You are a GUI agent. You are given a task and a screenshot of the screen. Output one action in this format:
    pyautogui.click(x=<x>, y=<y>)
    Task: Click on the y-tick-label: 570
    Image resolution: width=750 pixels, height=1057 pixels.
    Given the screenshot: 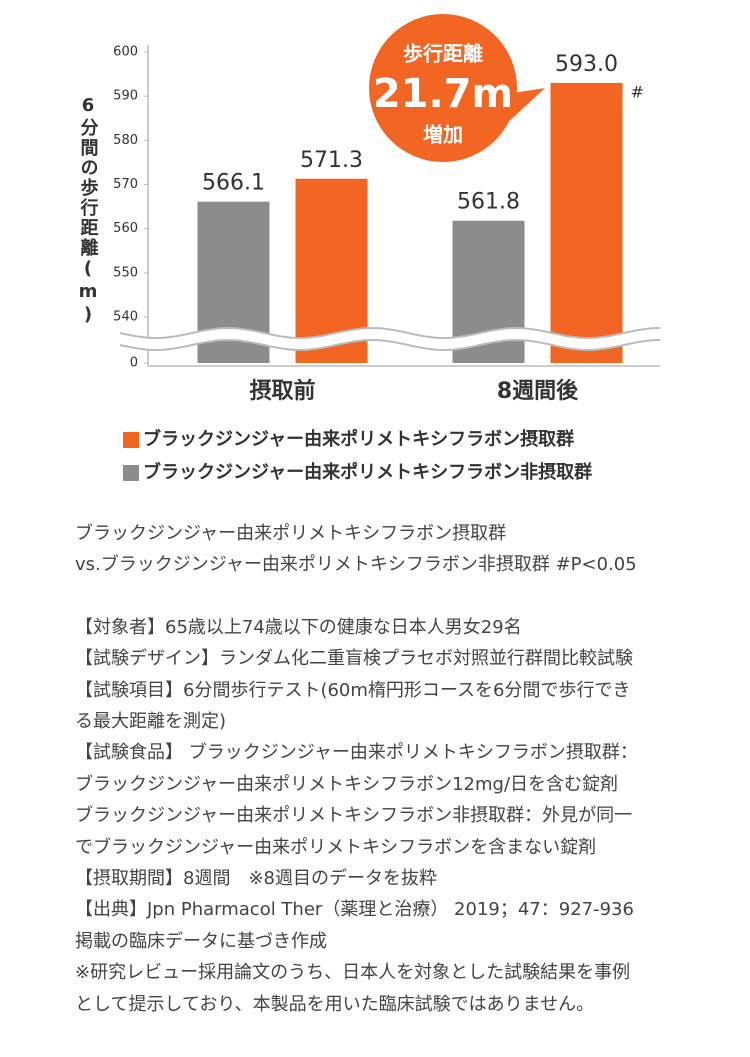 What is the action you would take?
    pyautogui.click(x=125, y=184)
    